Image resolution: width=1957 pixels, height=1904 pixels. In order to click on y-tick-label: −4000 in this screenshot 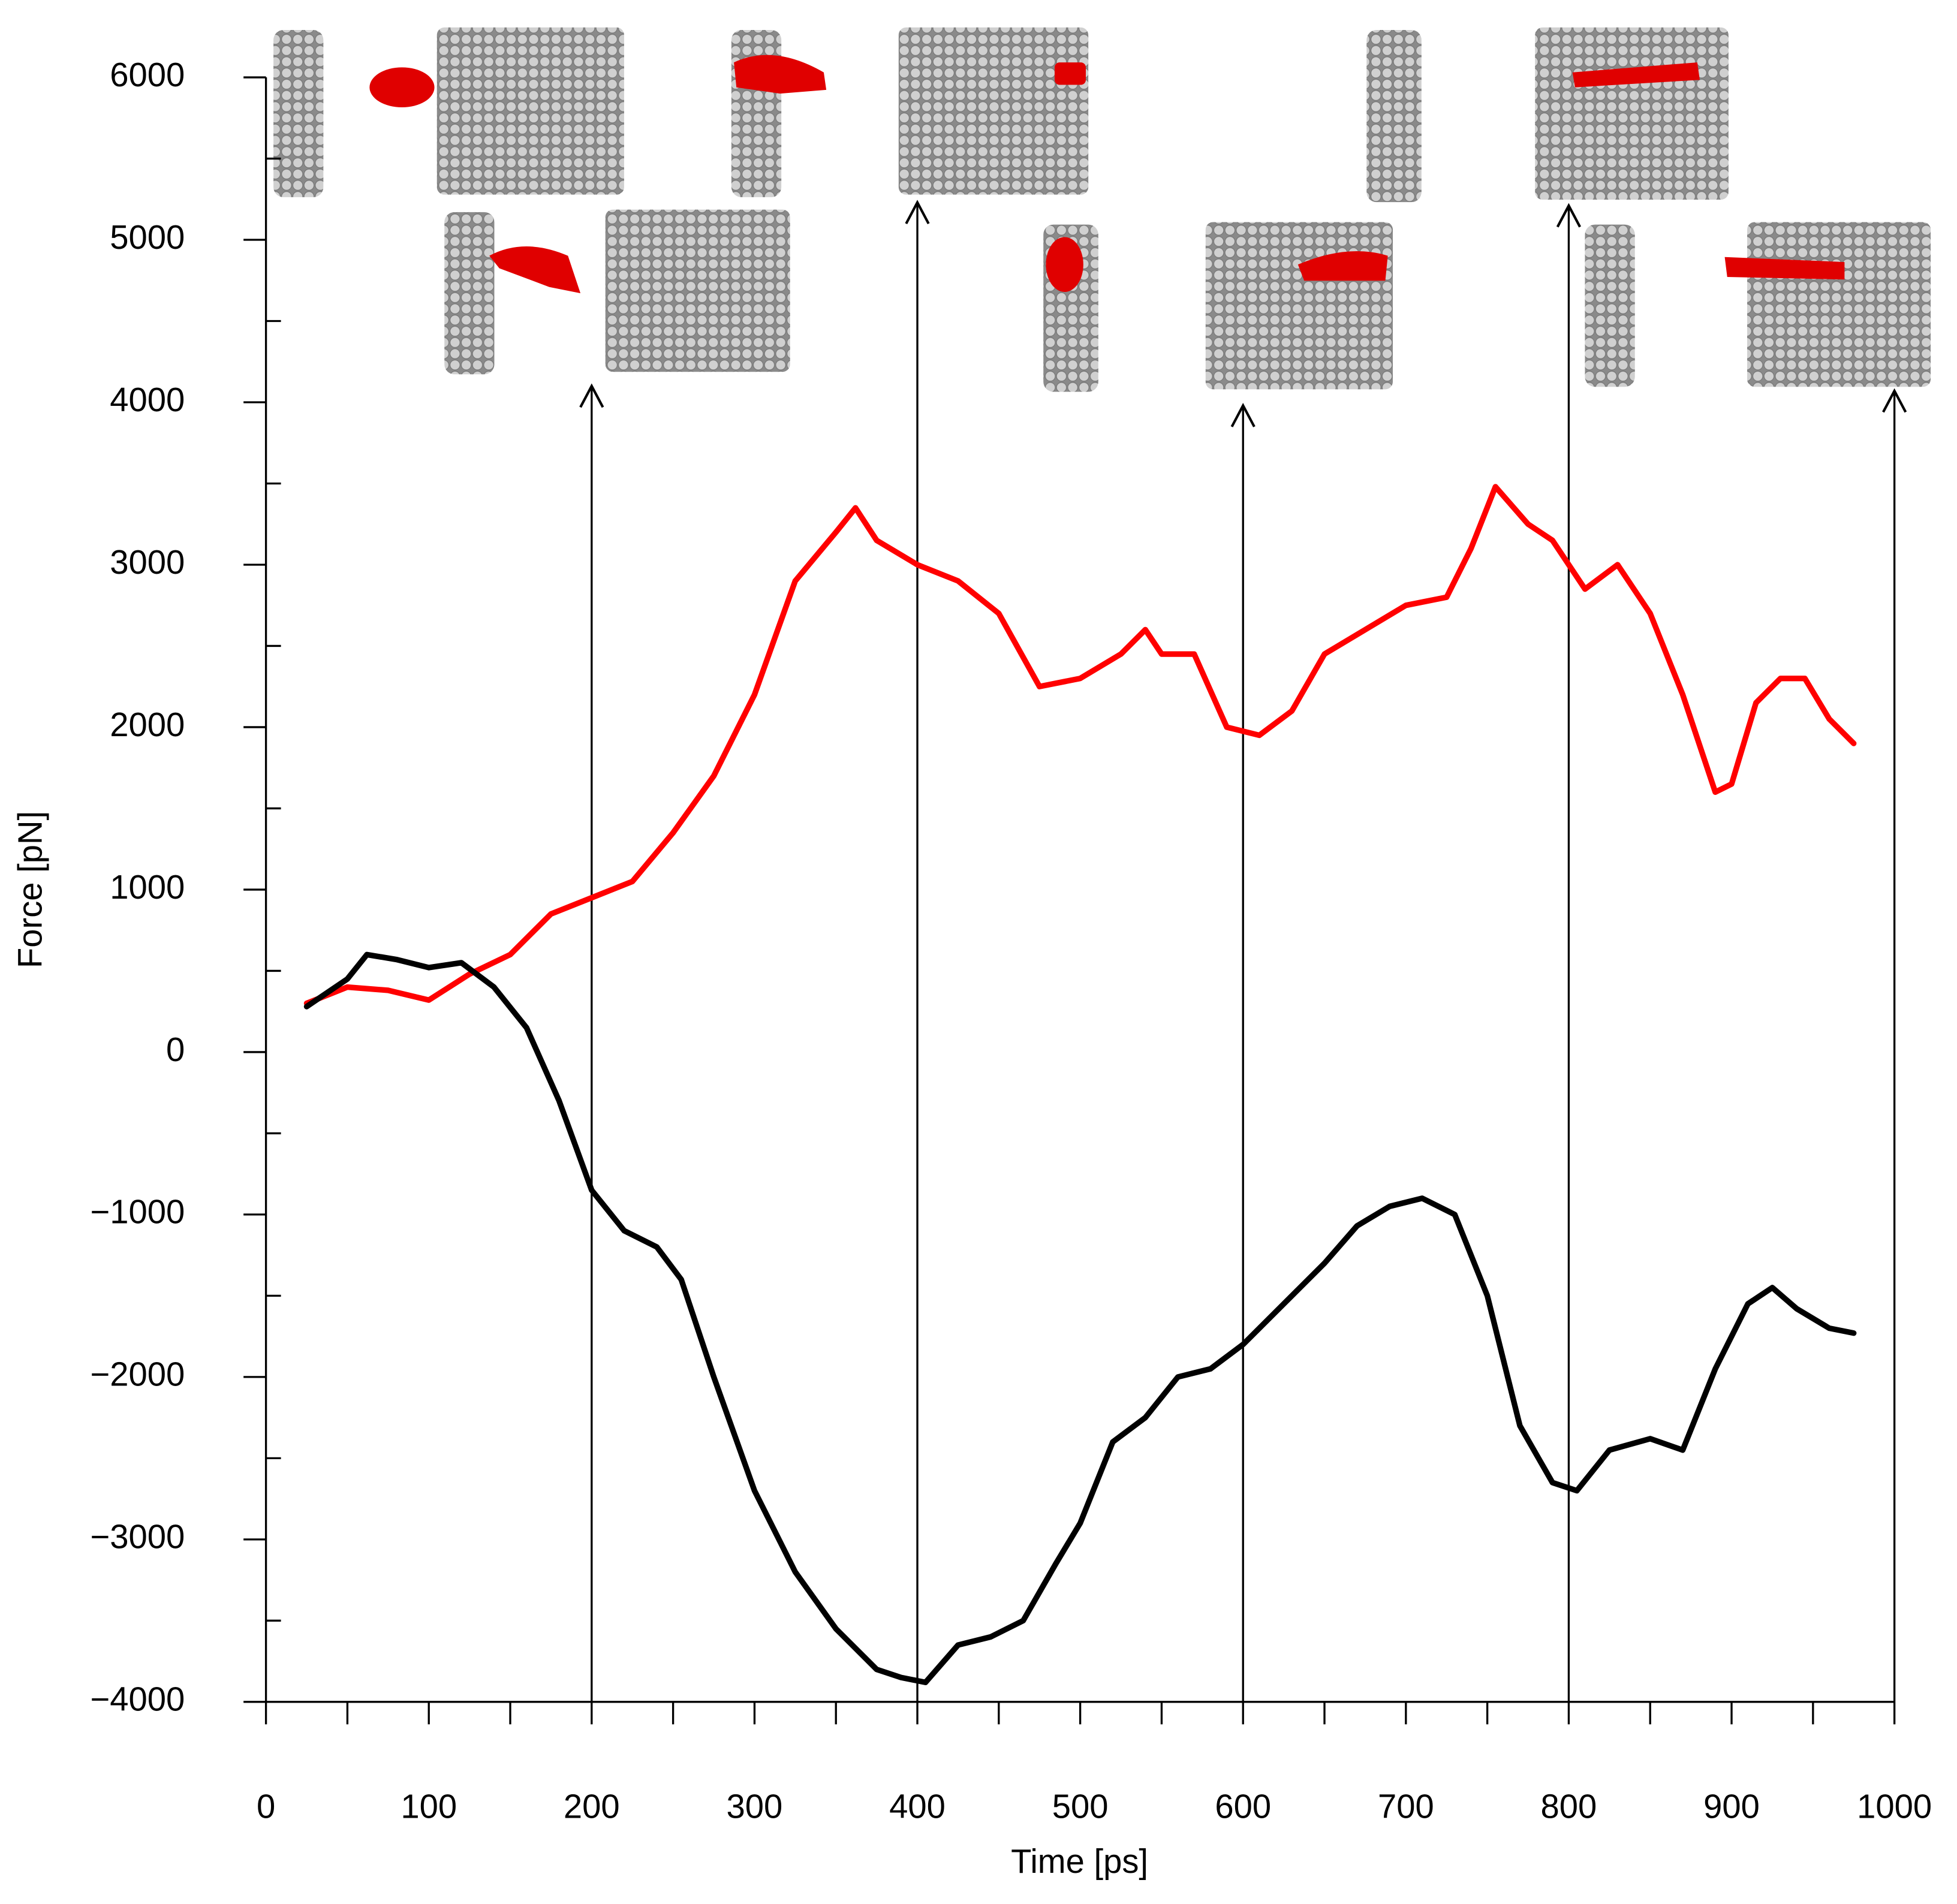, I will do `click(138, 1699)`.